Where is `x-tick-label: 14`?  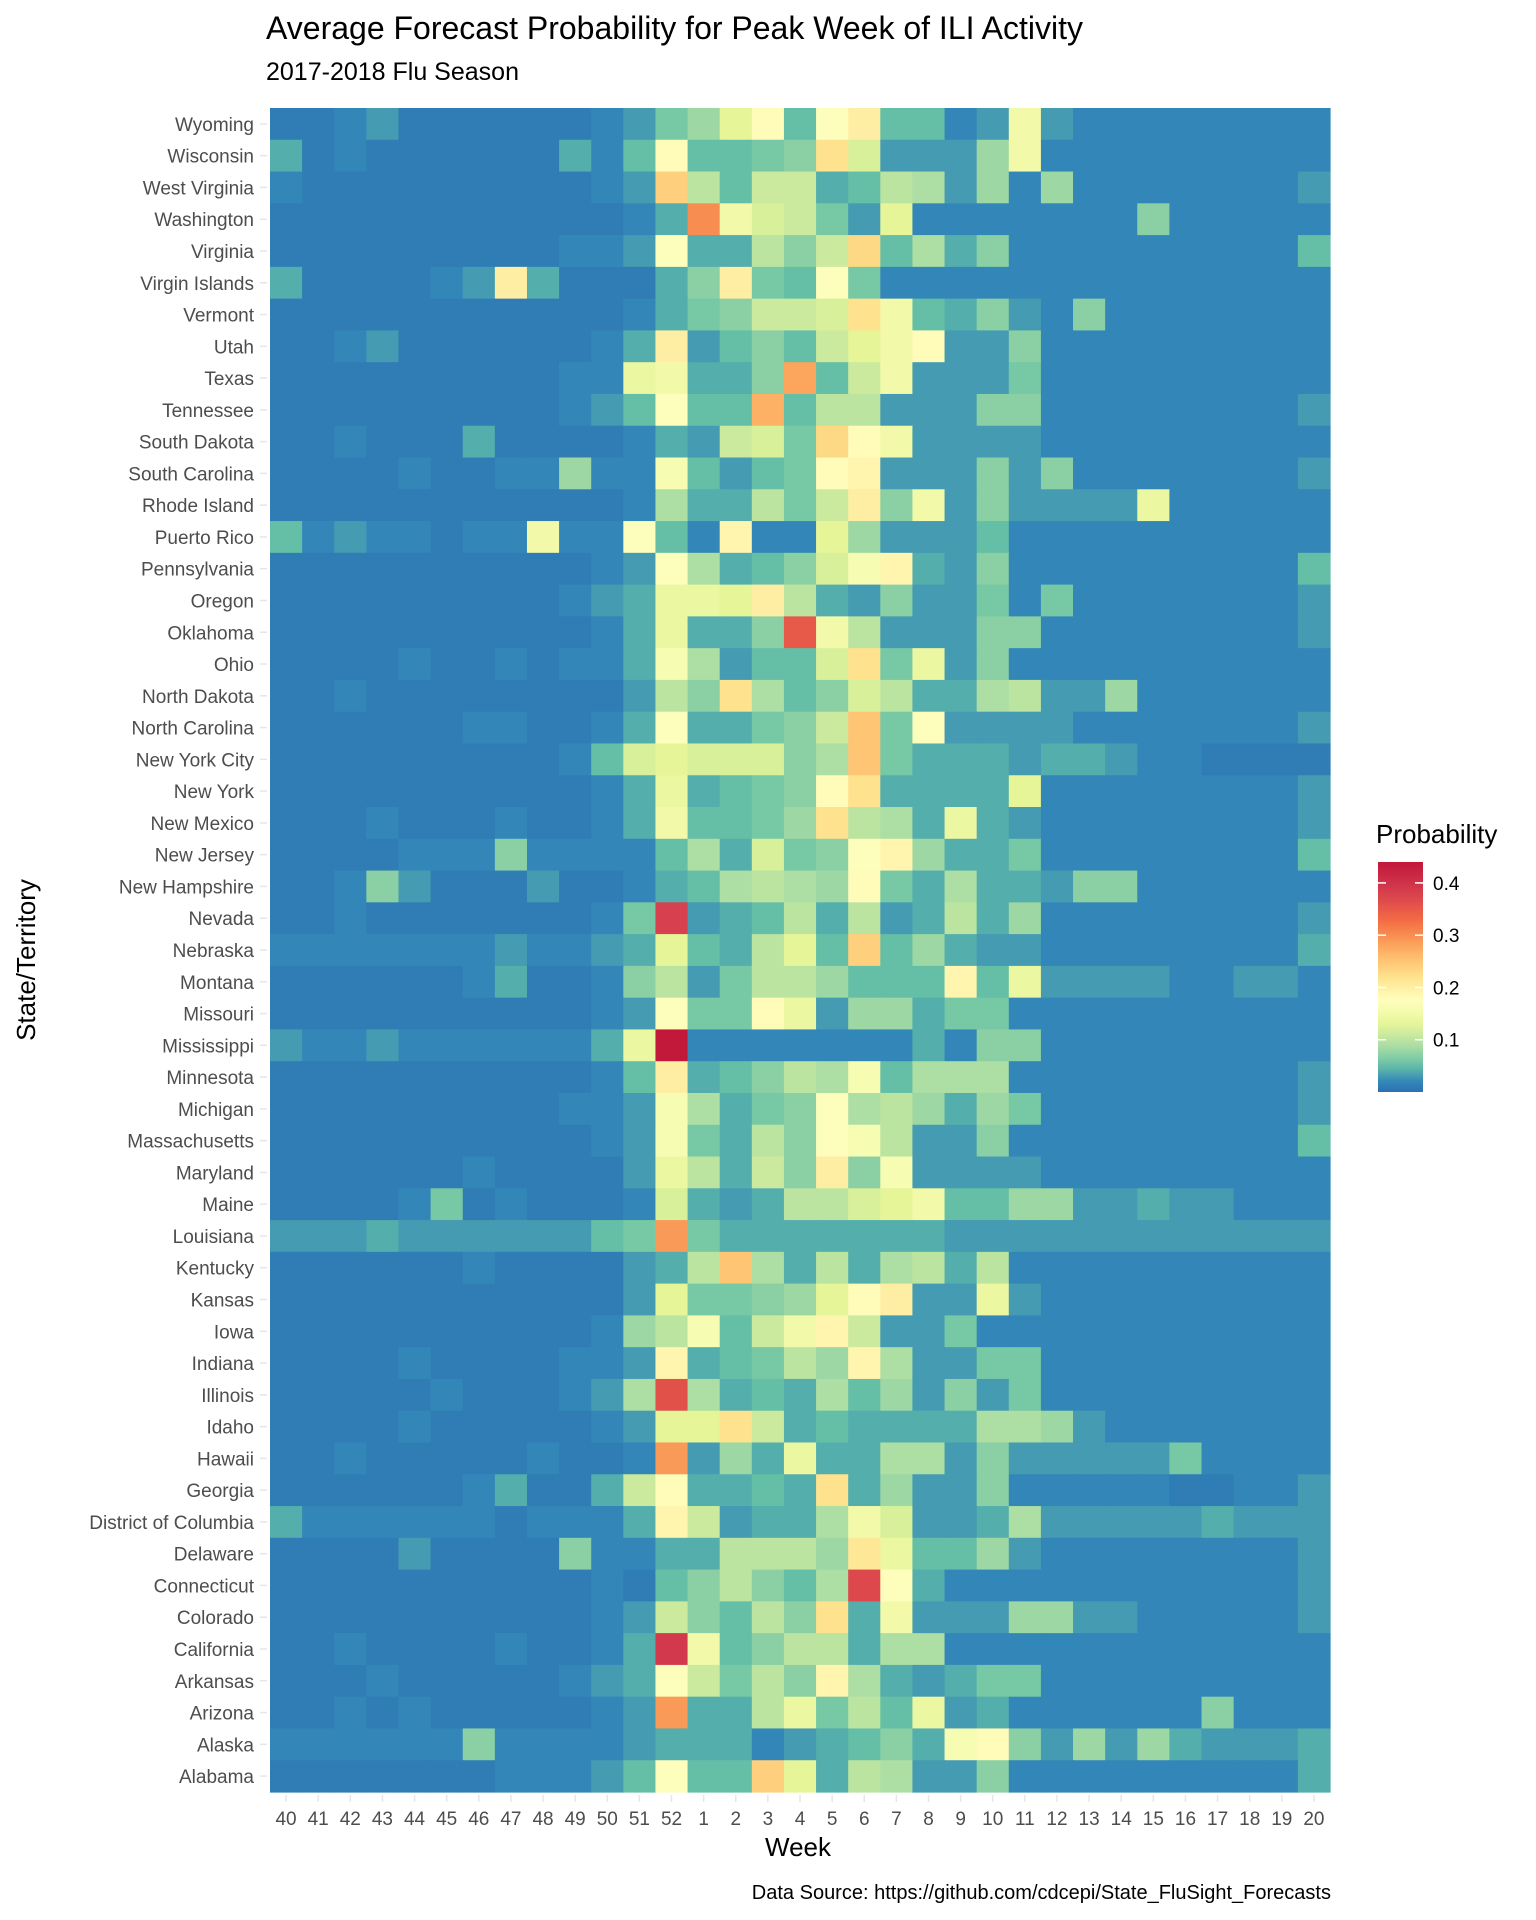 x-tick-label: 14 is located at coordinates (1122, 1819).